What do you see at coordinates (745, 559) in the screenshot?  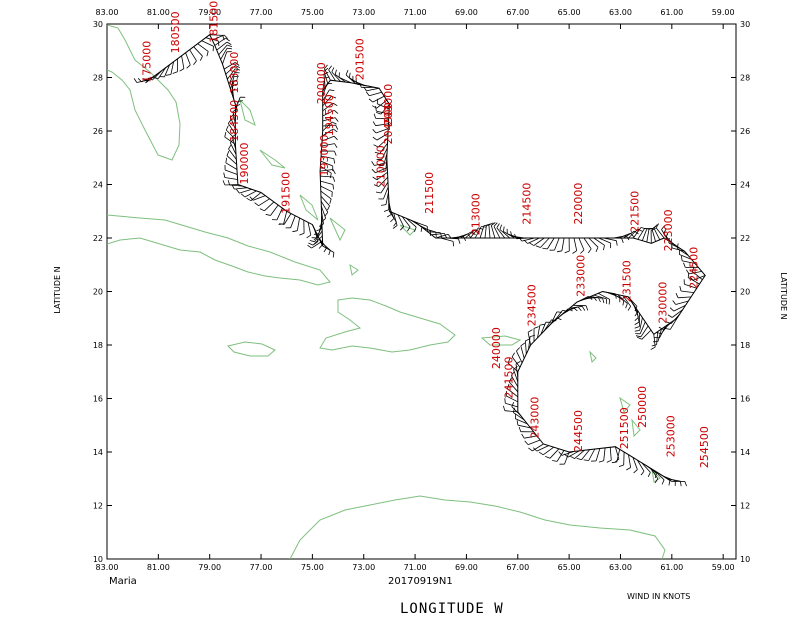 I see `lat-tick-label-right: 10` at bounding box center [745, 559].